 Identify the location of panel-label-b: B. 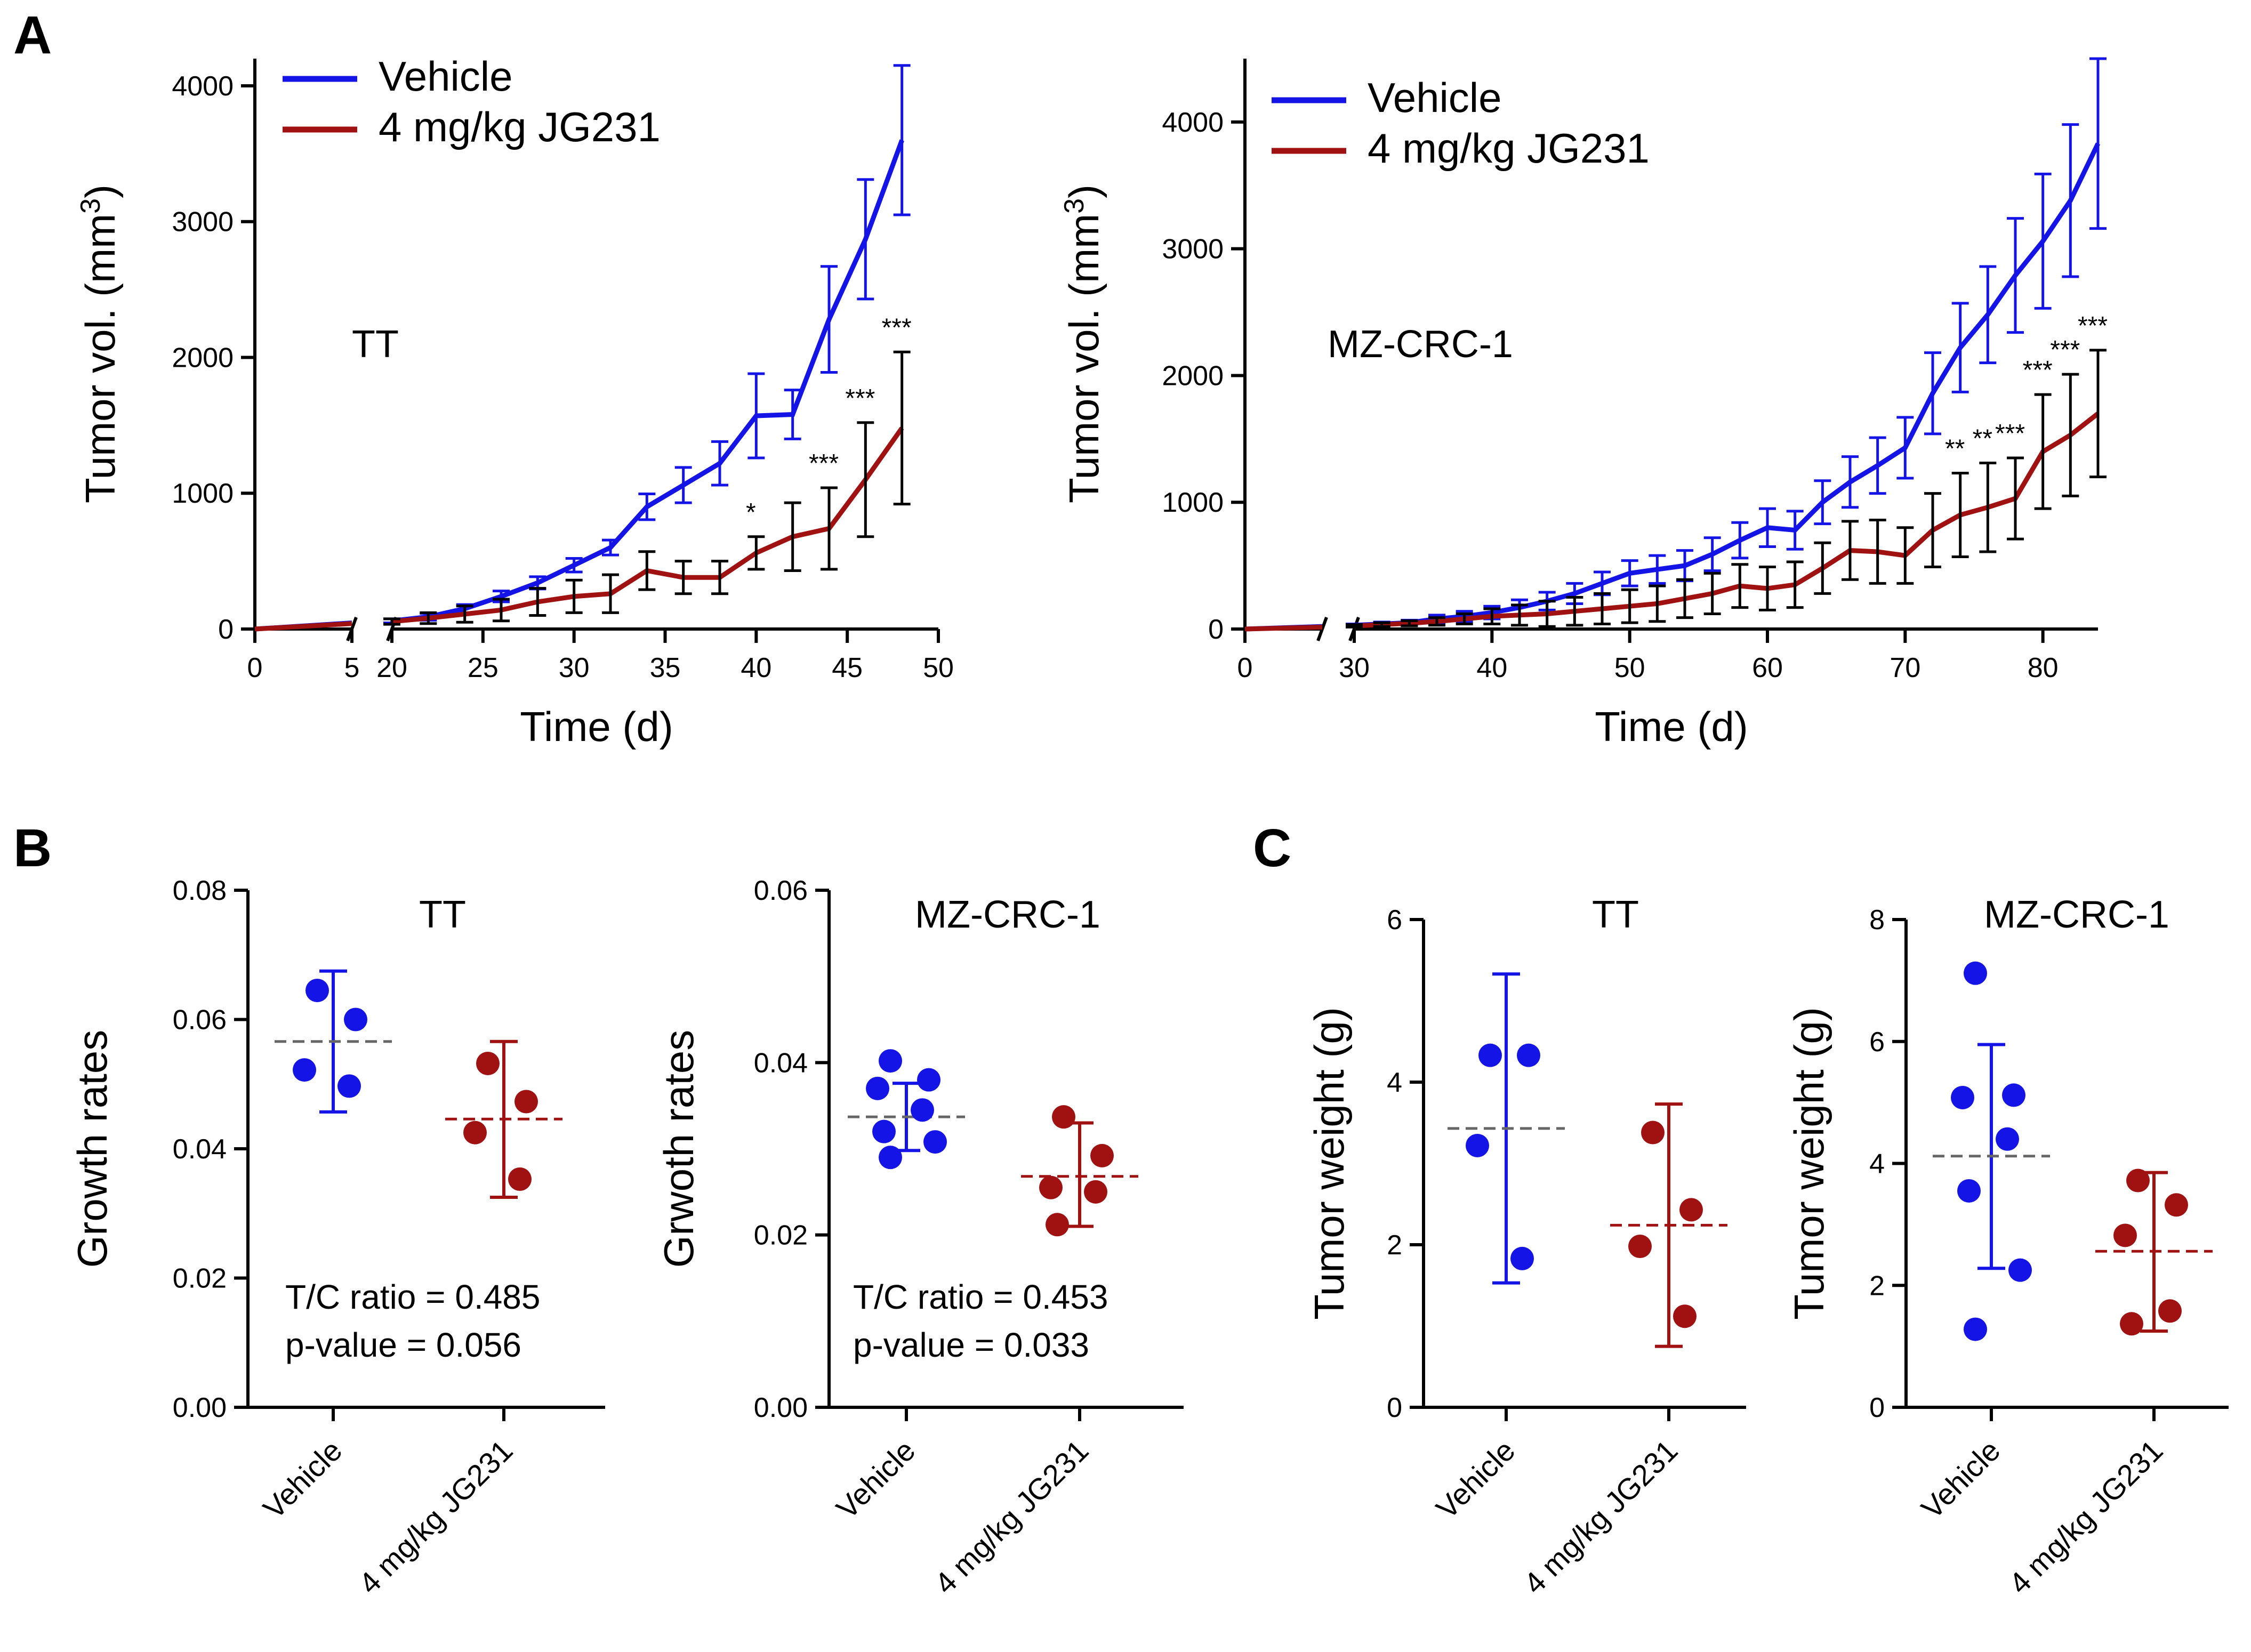
(32, 848).